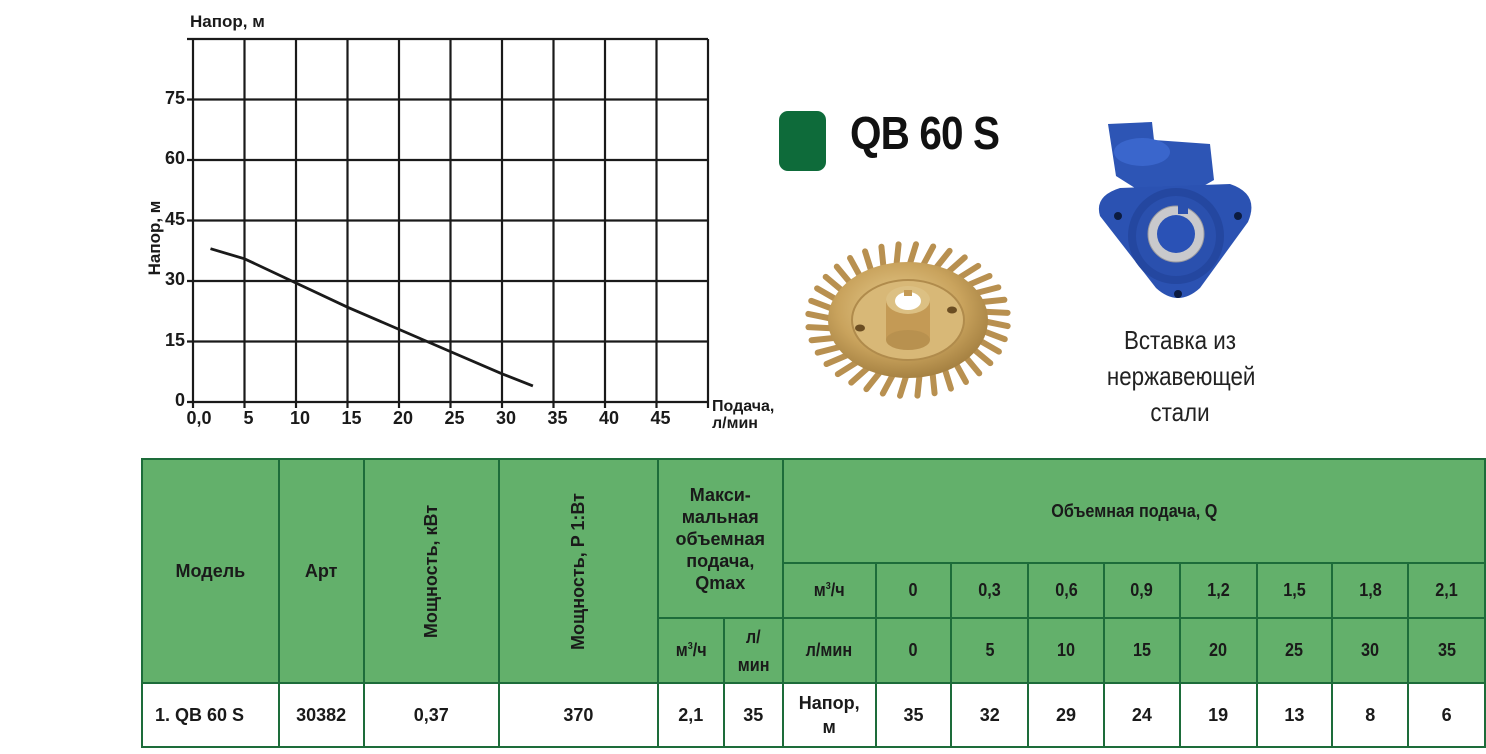 Image resolution: width=1486 pixels, height=754 pixels. I want to click on caption-line1: Вставка из, so click(1180, 340).